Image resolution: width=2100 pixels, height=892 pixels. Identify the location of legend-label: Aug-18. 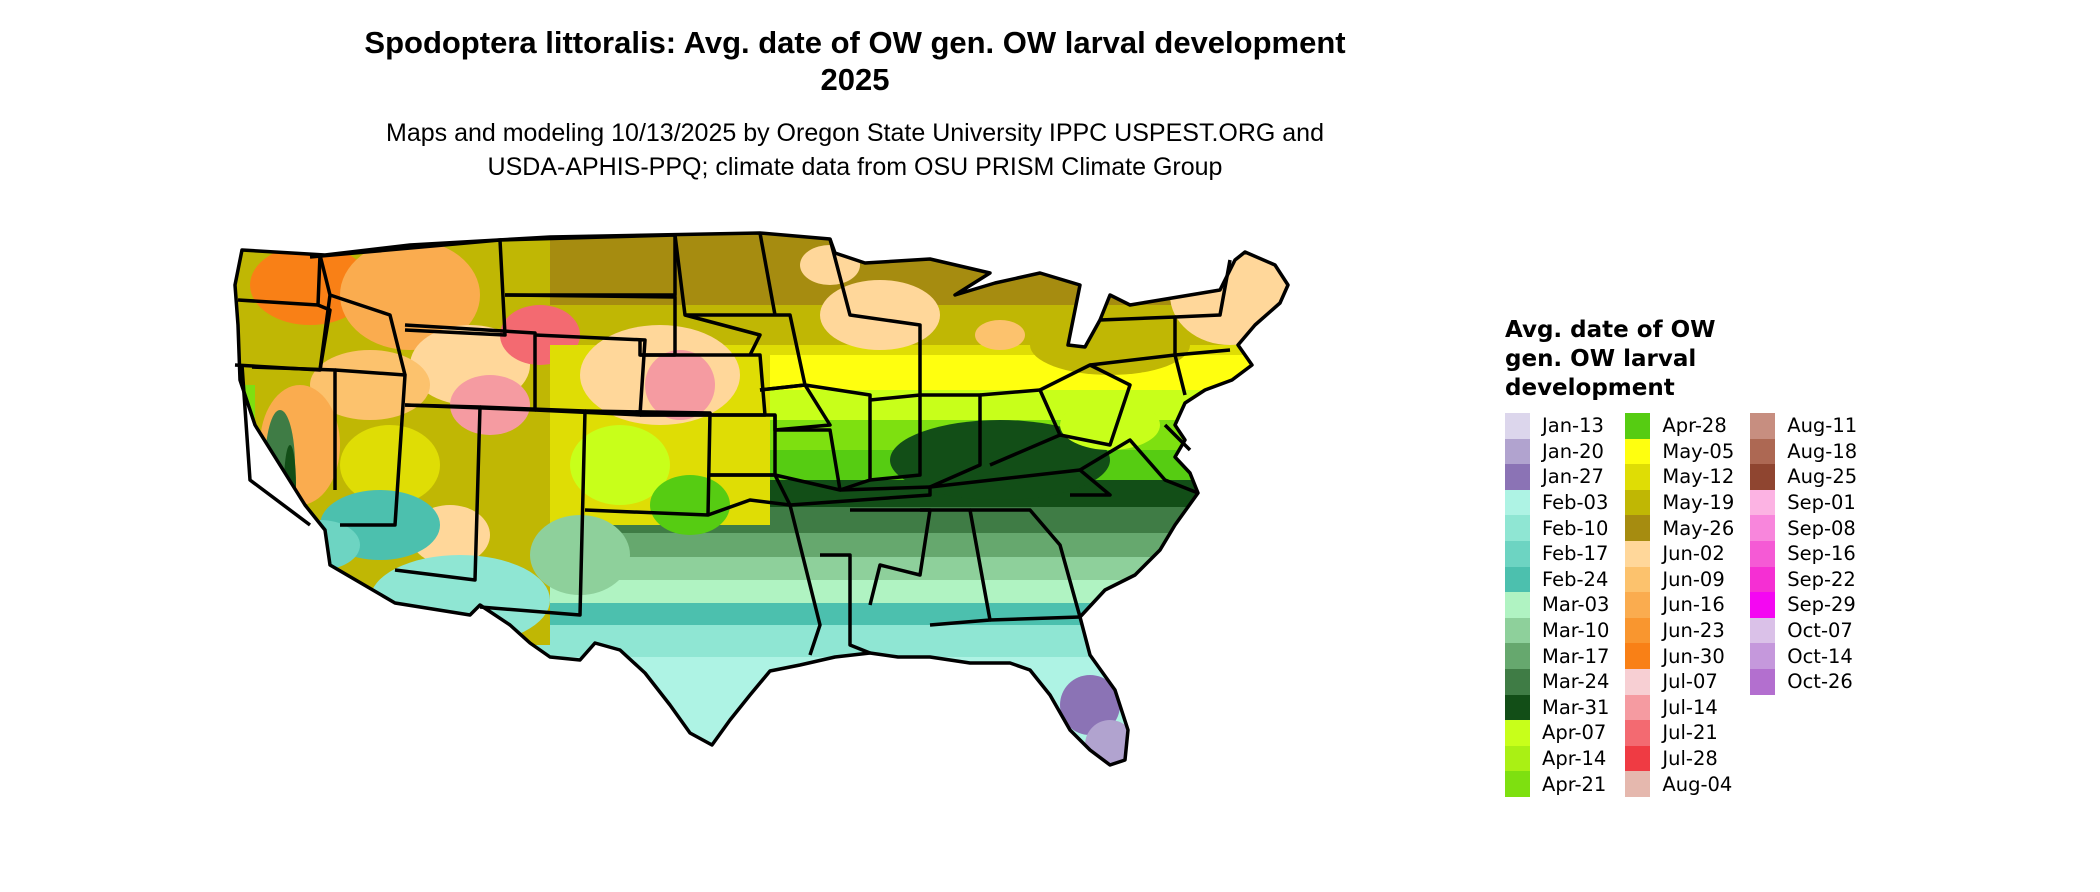
(1822, 451).